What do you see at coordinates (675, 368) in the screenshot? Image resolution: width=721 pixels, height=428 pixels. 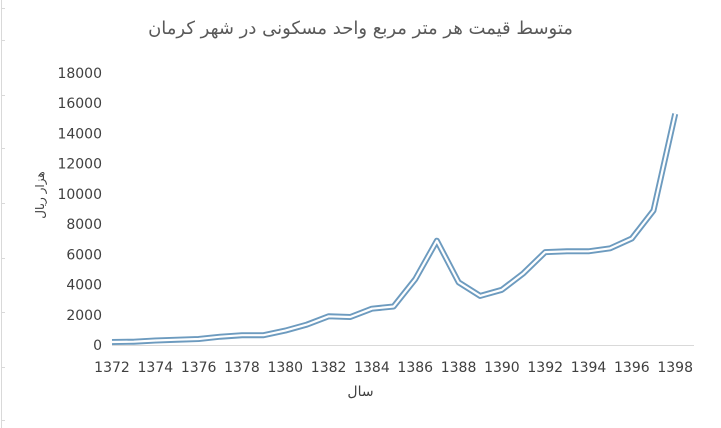 I see `x-tick-label: 1398` at bounding box center [675, 368].